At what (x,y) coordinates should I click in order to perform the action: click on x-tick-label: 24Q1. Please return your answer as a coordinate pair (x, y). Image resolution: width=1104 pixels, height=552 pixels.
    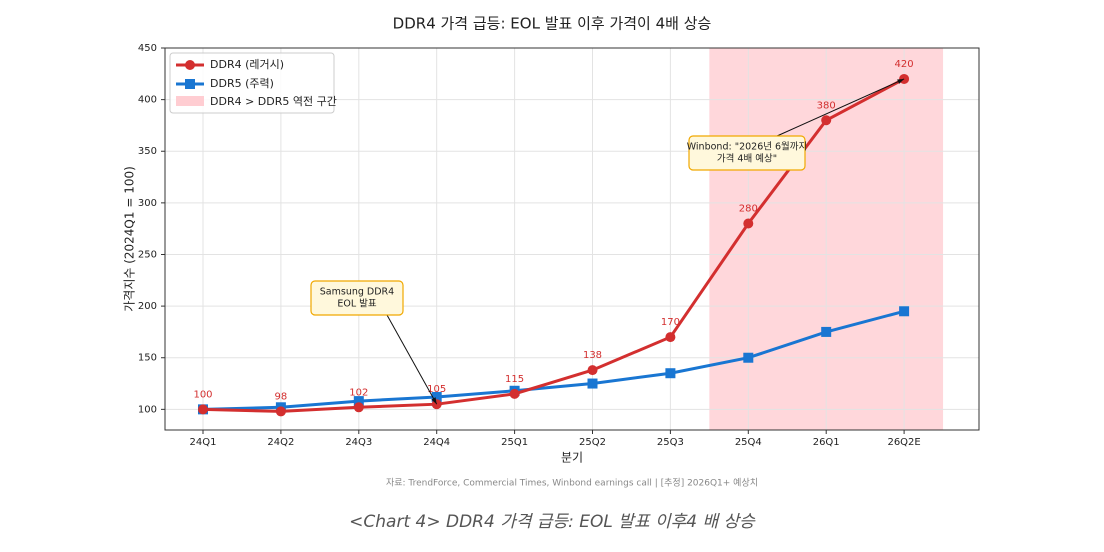
    Looking at the image, I should click on (203, 442).